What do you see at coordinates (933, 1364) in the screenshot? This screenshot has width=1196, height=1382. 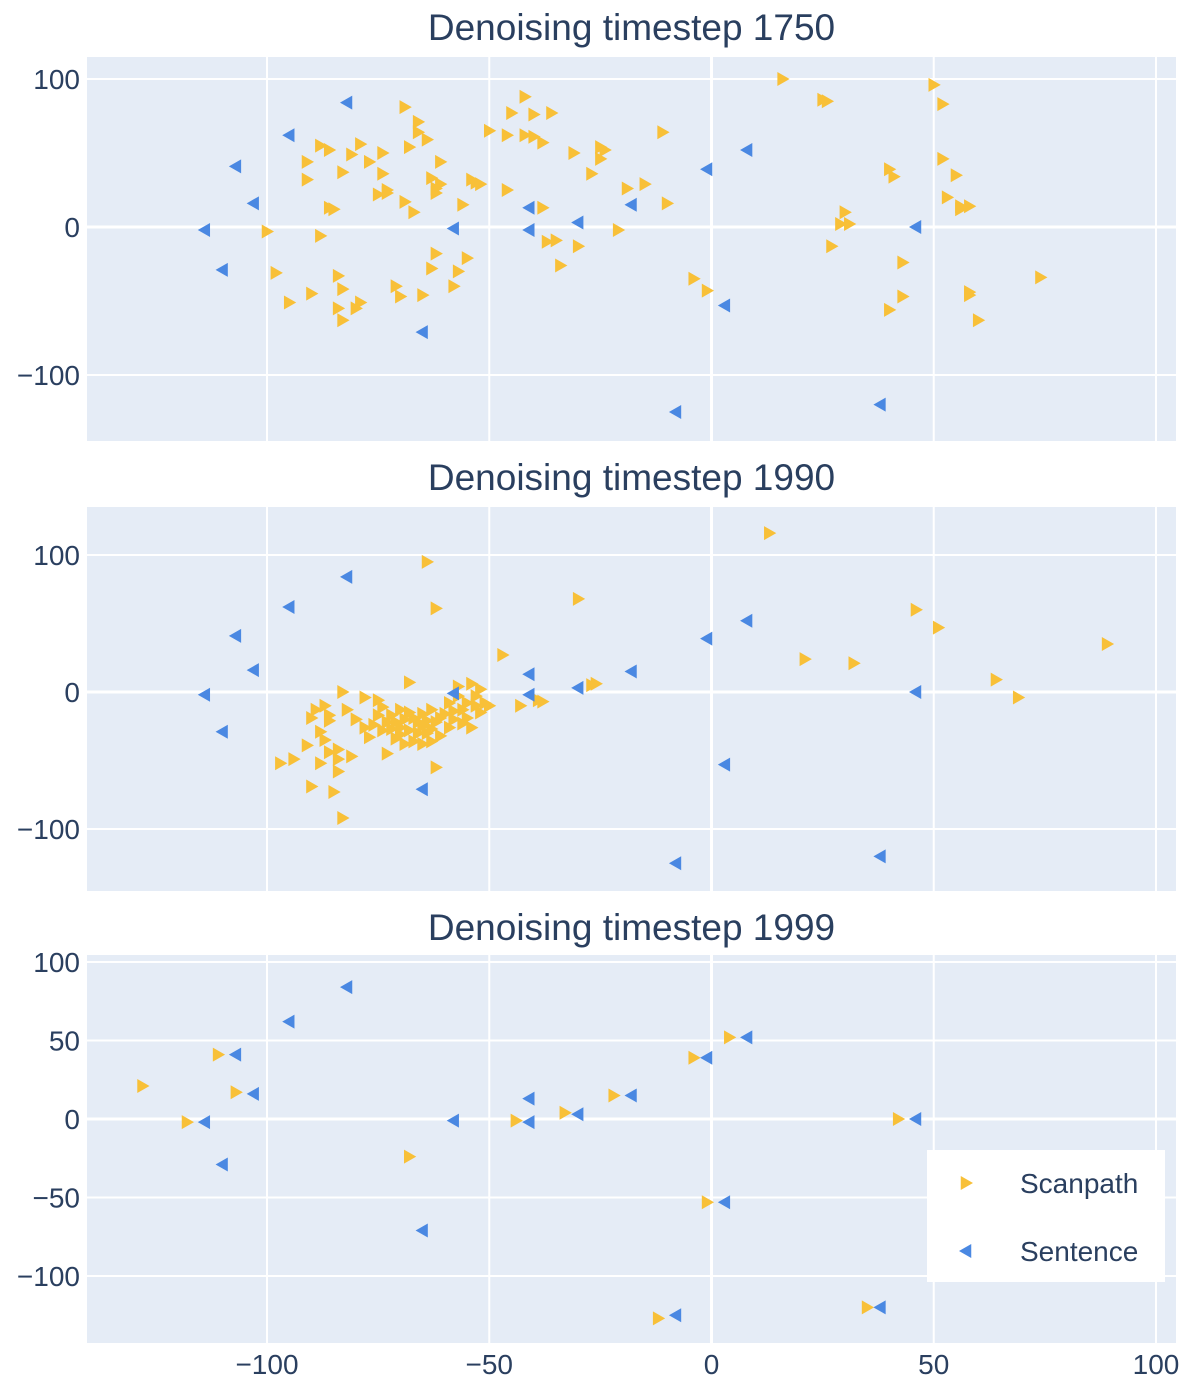 I see `x-tick-label: 50` at bounding box center [933, 1364].